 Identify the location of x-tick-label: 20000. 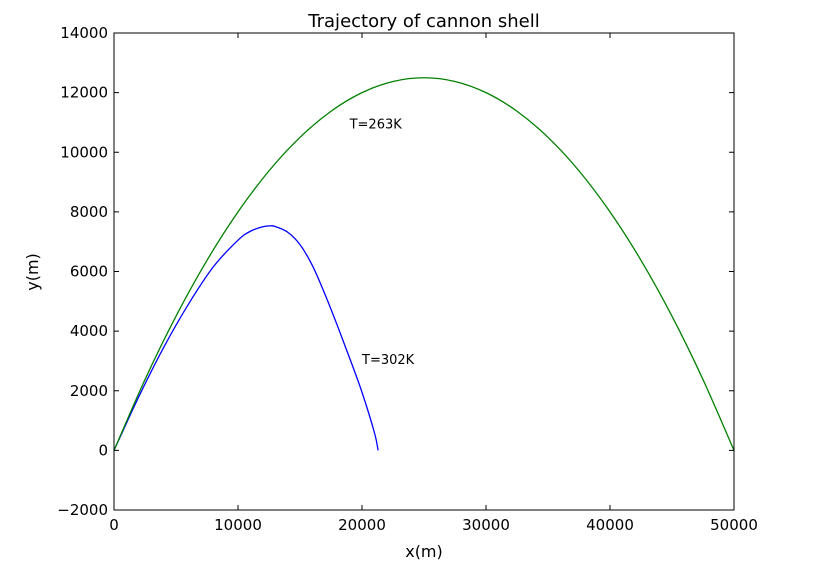
(362, 525).